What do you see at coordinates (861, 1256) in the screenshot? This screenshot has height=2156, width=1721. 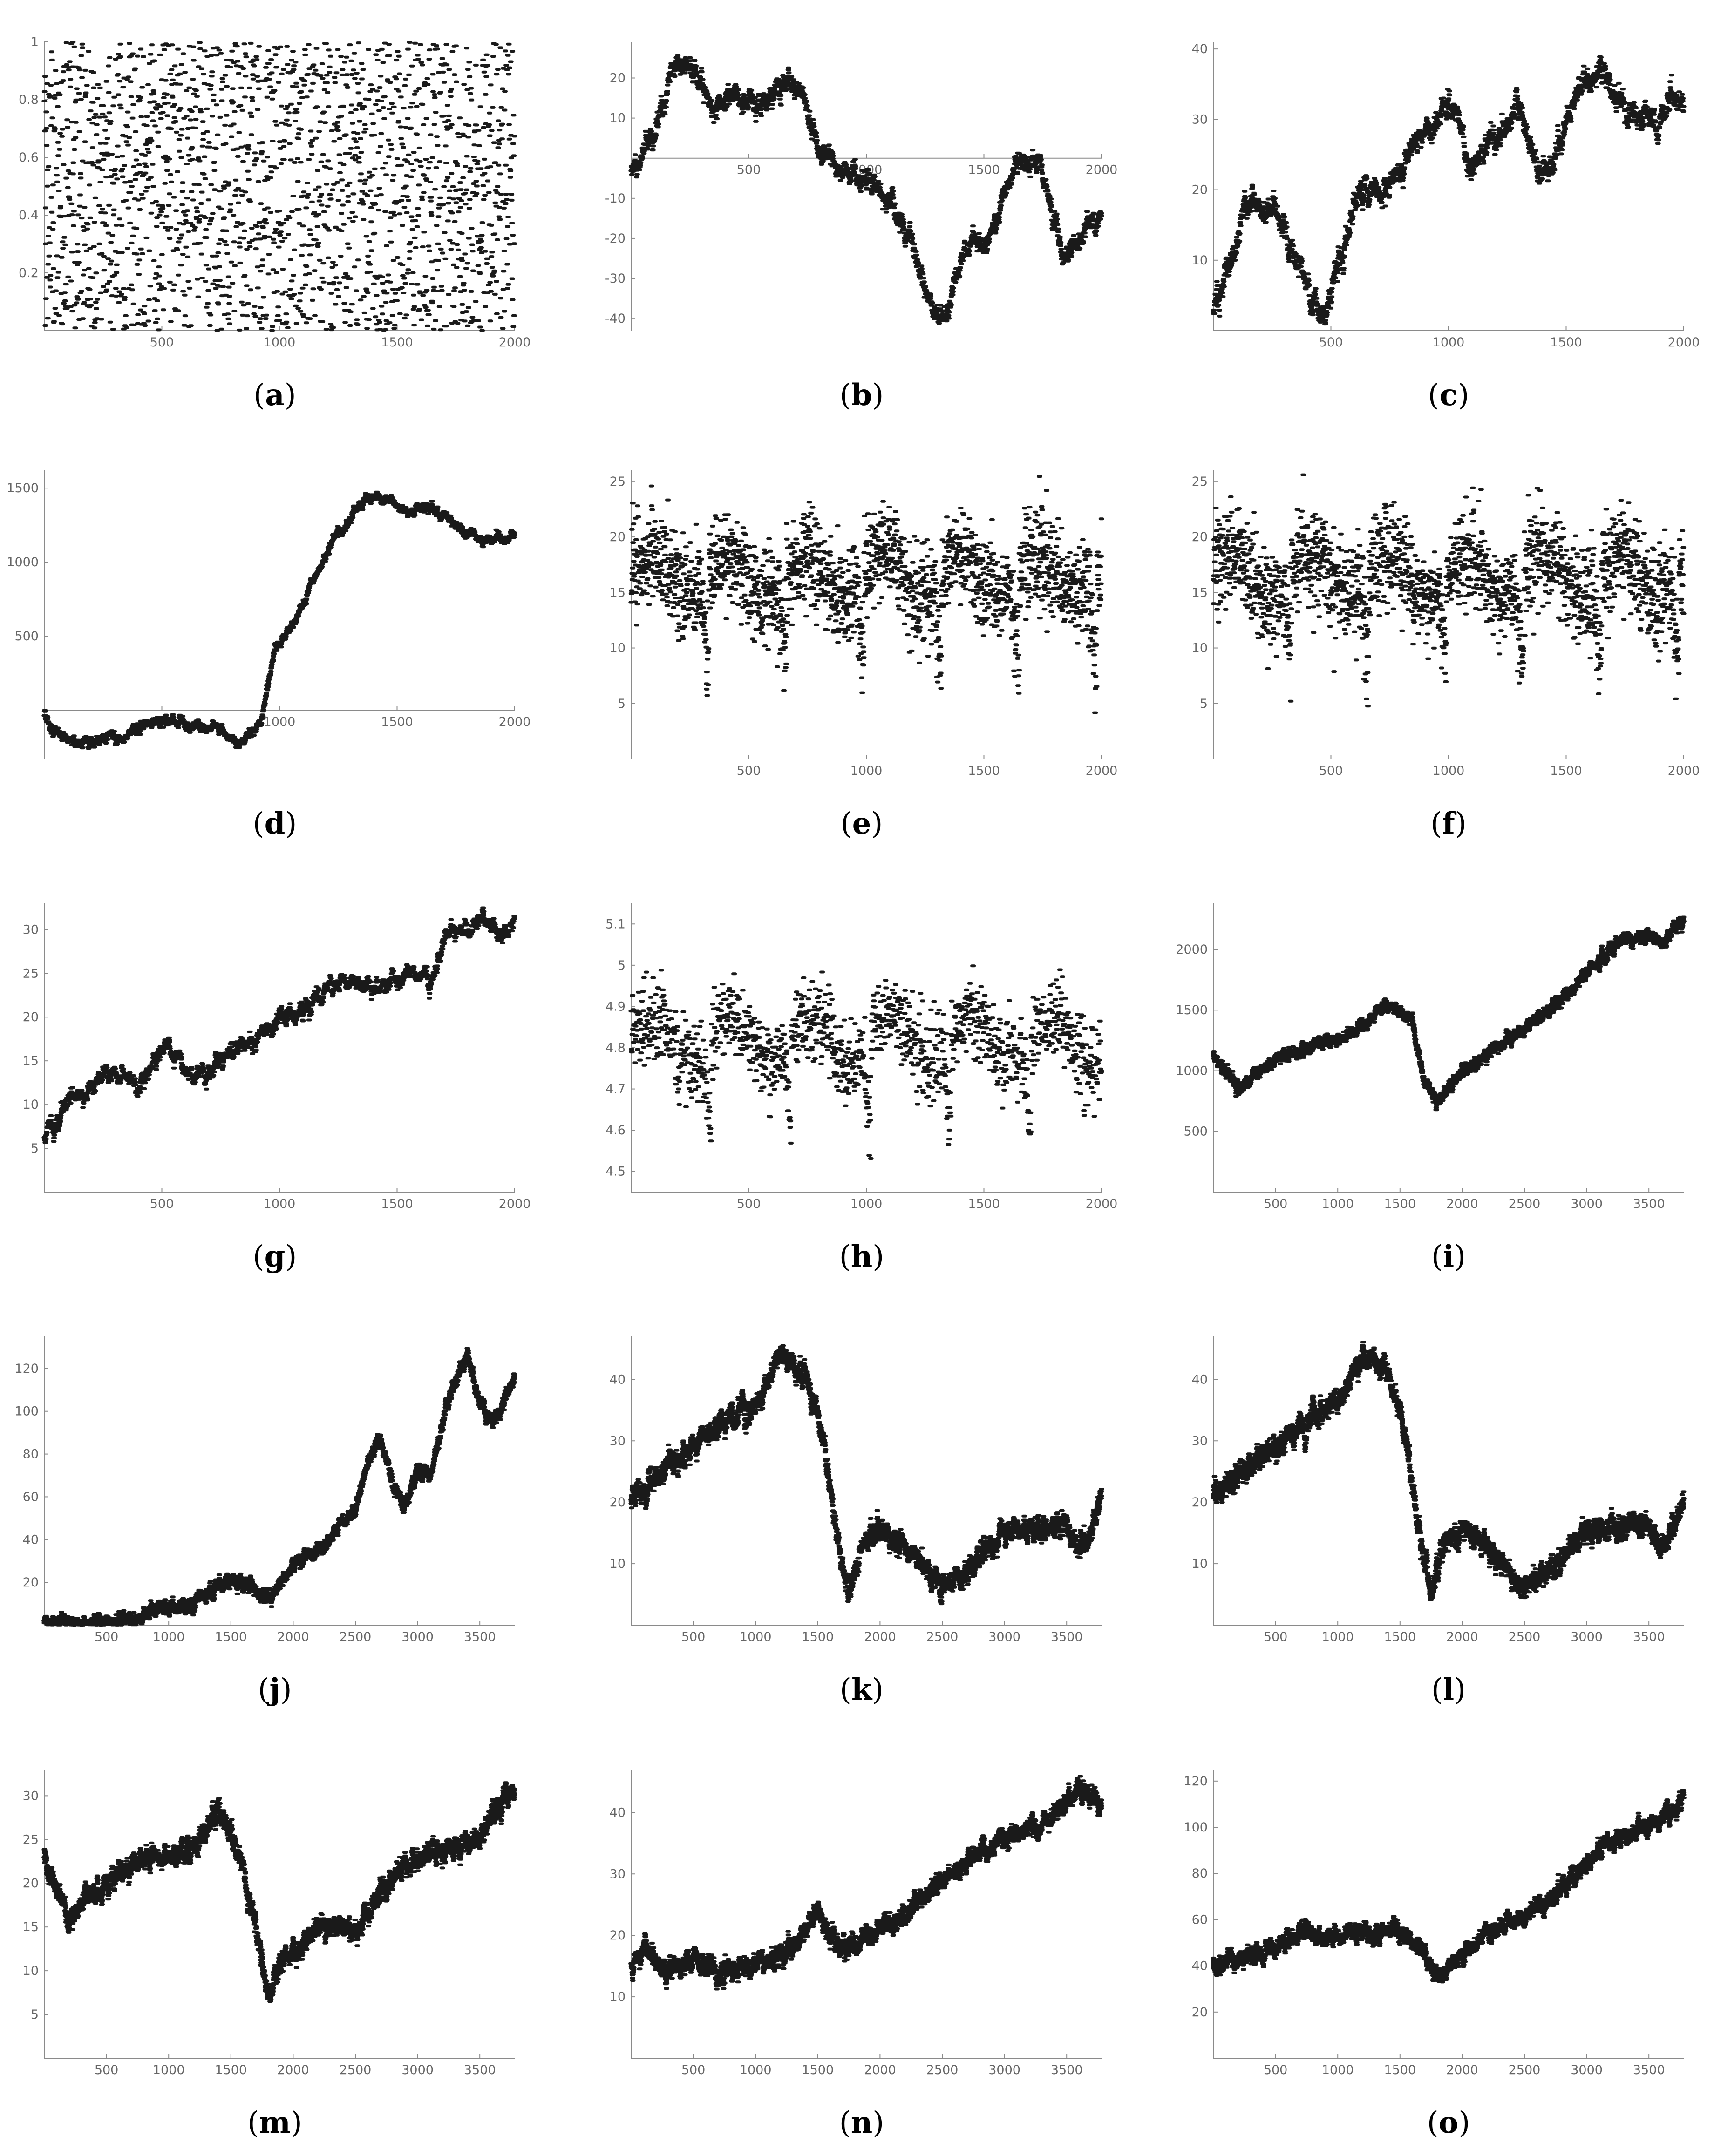 I see `panel-caption-h: (h)` at bounding box center [861, 1256].